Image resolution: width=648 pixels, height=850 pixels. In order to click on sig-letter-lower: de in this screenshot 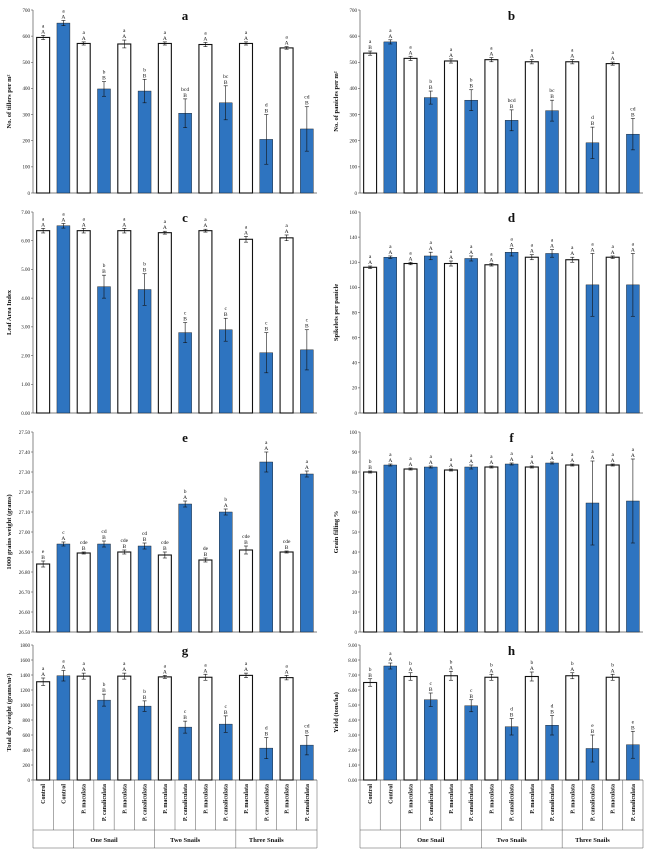, I will do `click(206, 549)`.